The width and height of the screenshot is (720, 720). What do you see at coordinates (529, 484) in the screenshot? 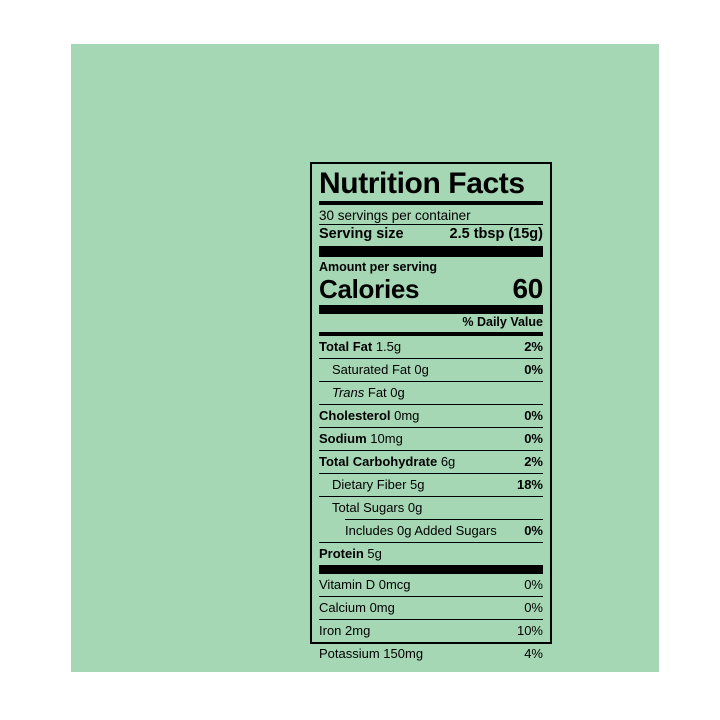
I see `nutrient-daily-value: 18%` at bounding box center [529, 484].